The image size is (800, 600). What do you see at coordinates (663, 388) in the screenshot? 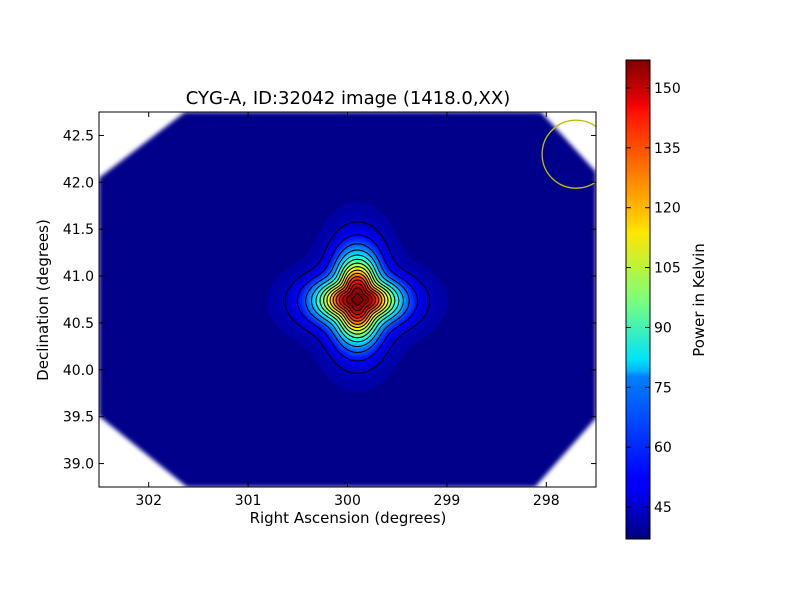
I see `colorbar-tick-label: 75` at bounding box center [663, 388].